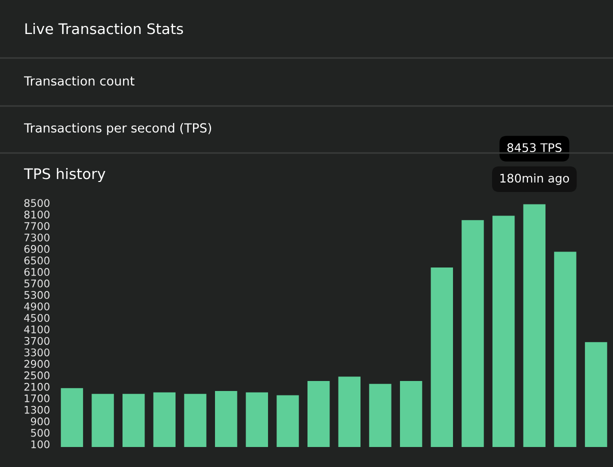  Describe the element at coordinates (37, 249) in the screenshot. I see `y-tick-label: 6900` at that location.